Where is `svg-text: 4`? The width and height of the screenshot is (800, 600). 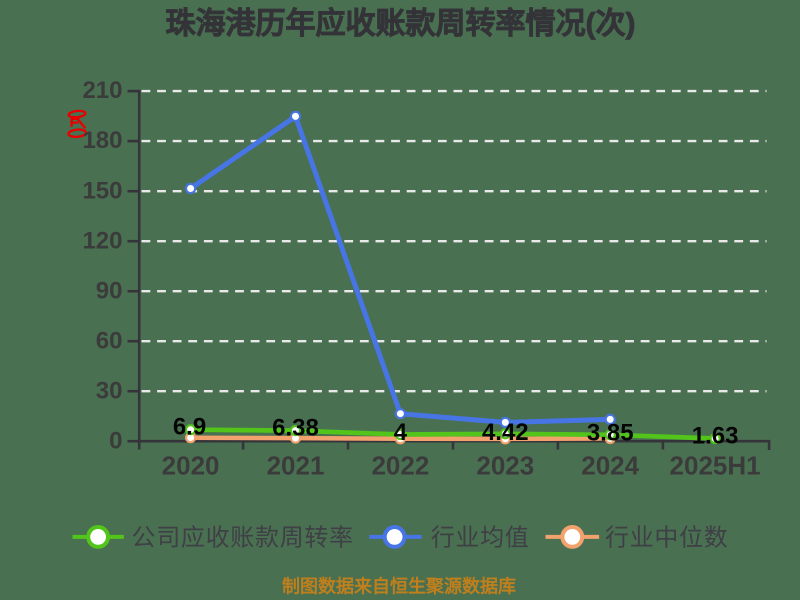
svg-text: 4 is located at coordinates (401, 432).